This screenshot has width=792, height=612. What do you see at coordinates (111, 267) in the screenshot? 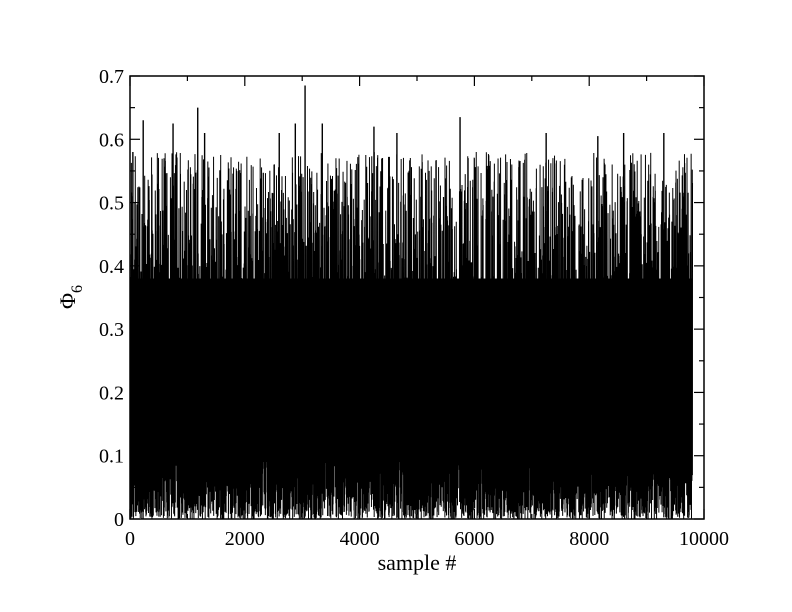
I see `y-tick-label: 0.4` at bounding box center [111, 267].